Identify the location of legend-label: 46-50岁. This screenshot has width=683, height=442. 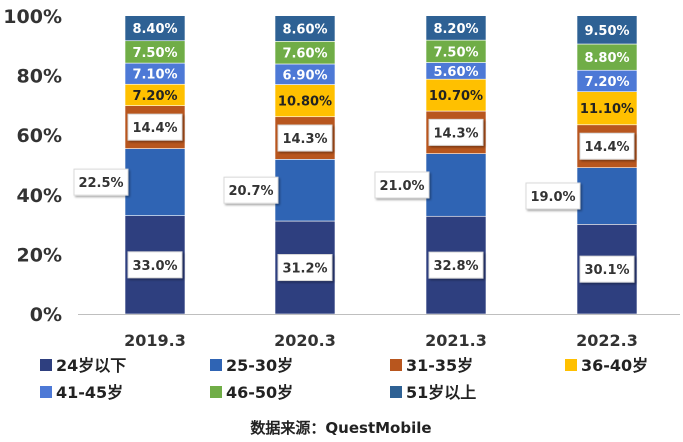
(259, 392).